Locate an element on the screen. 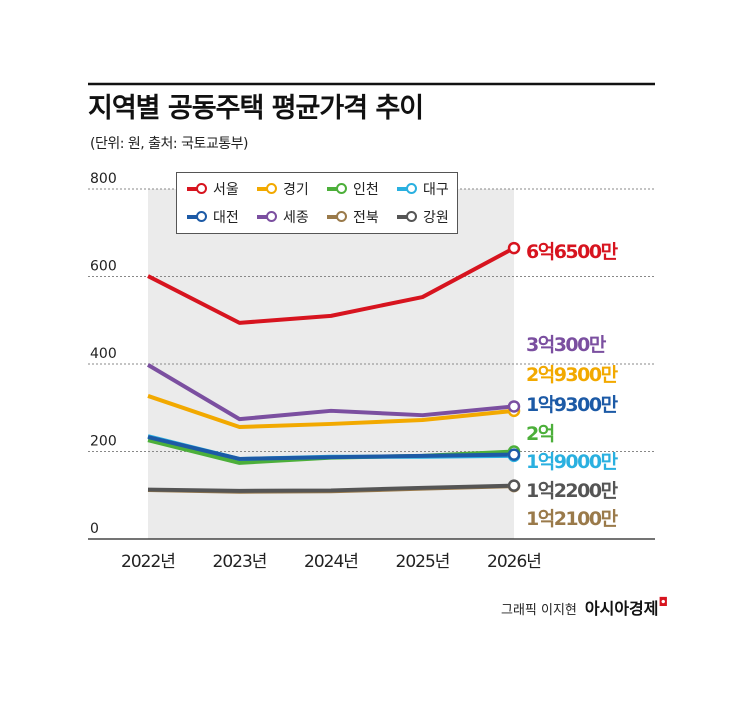 The image size is (745, 701). end-value-label: 2억9300만 is located at coordinates (572, 375).